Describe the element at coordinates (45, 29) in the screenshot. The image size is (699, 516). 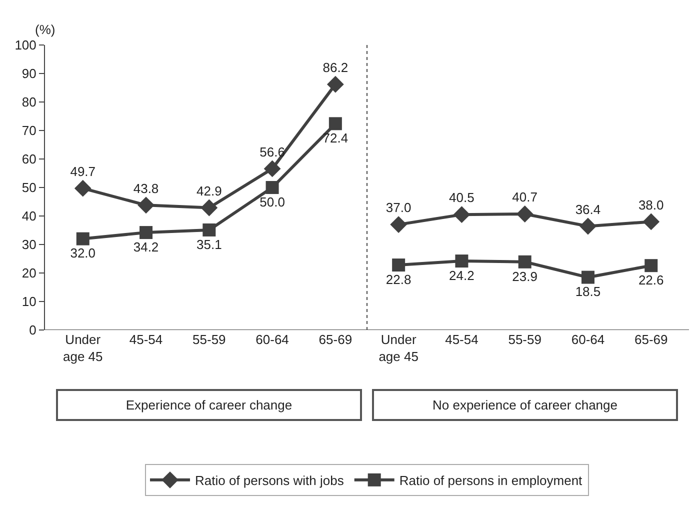
I see `y-axis-title: (%)` at that location.